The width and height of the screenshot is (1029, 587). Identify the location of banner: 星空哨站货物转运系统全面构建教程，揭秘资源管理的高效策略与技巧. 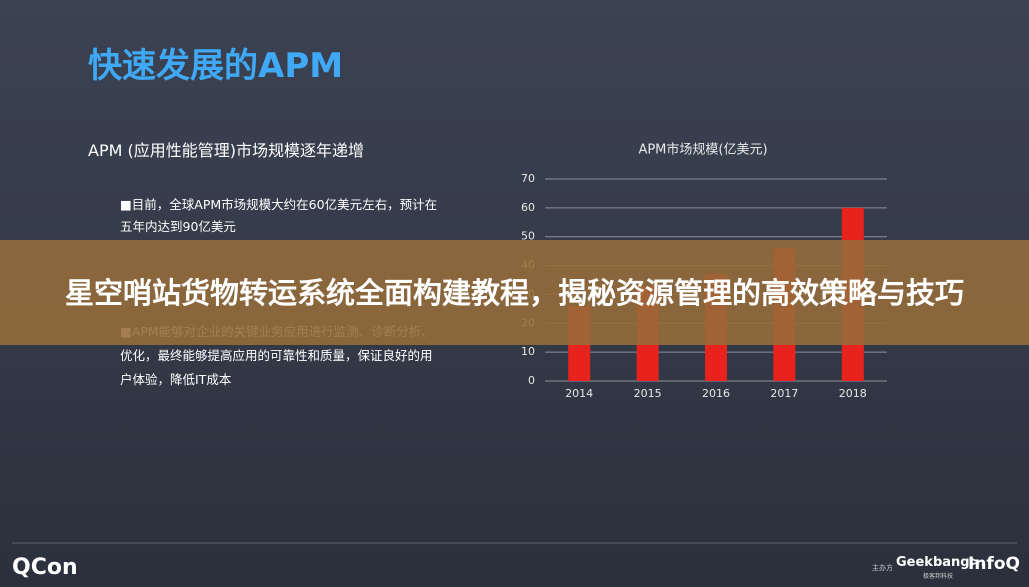
(514, 292).